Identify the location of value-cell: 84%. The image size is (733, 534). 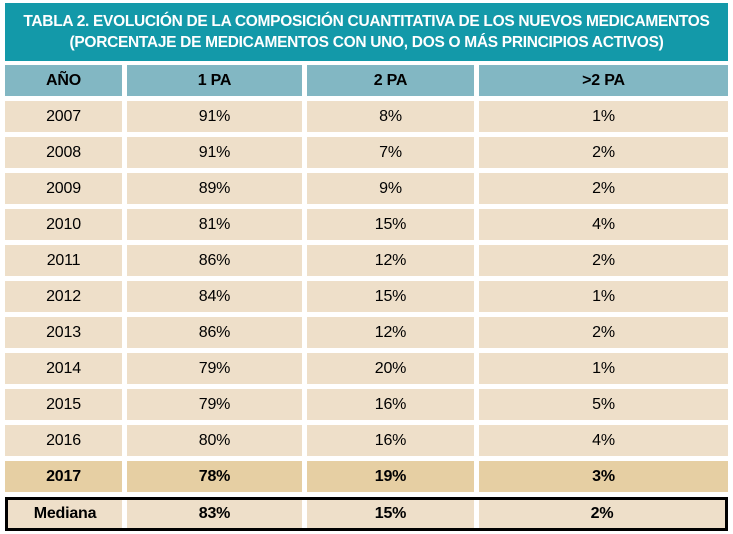
(214, 296).